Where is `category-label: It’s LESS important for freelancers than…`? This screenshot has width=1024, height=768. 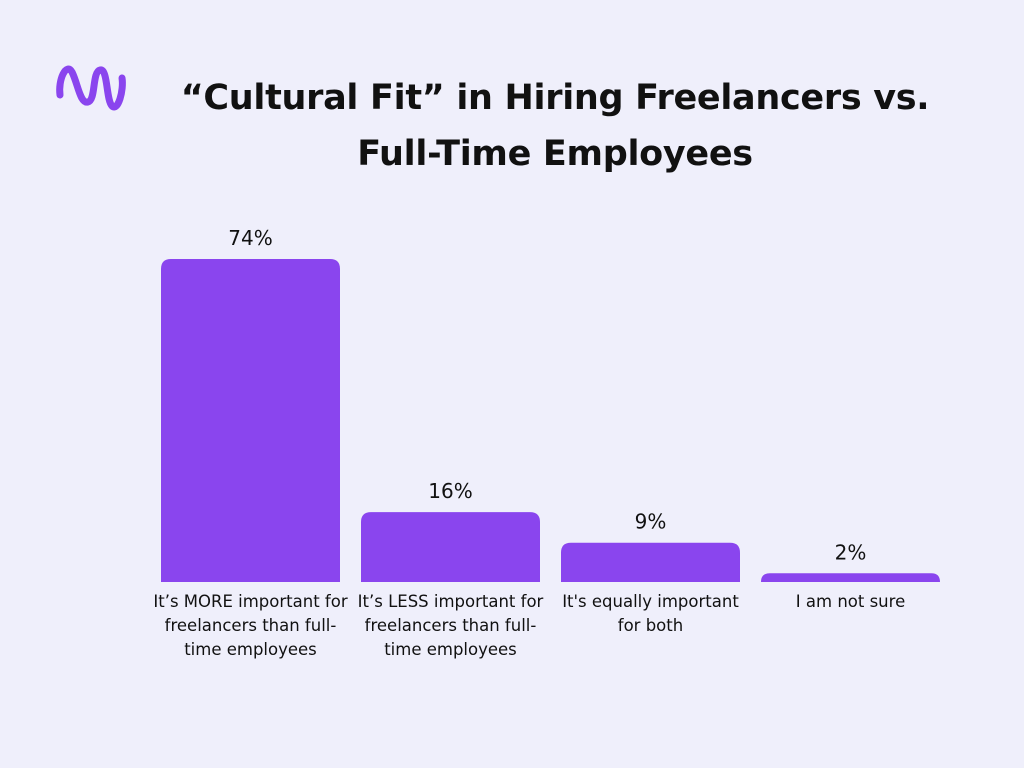 category-label: It’s LESS important for freelancers than… is located at coordinates (450, 625).